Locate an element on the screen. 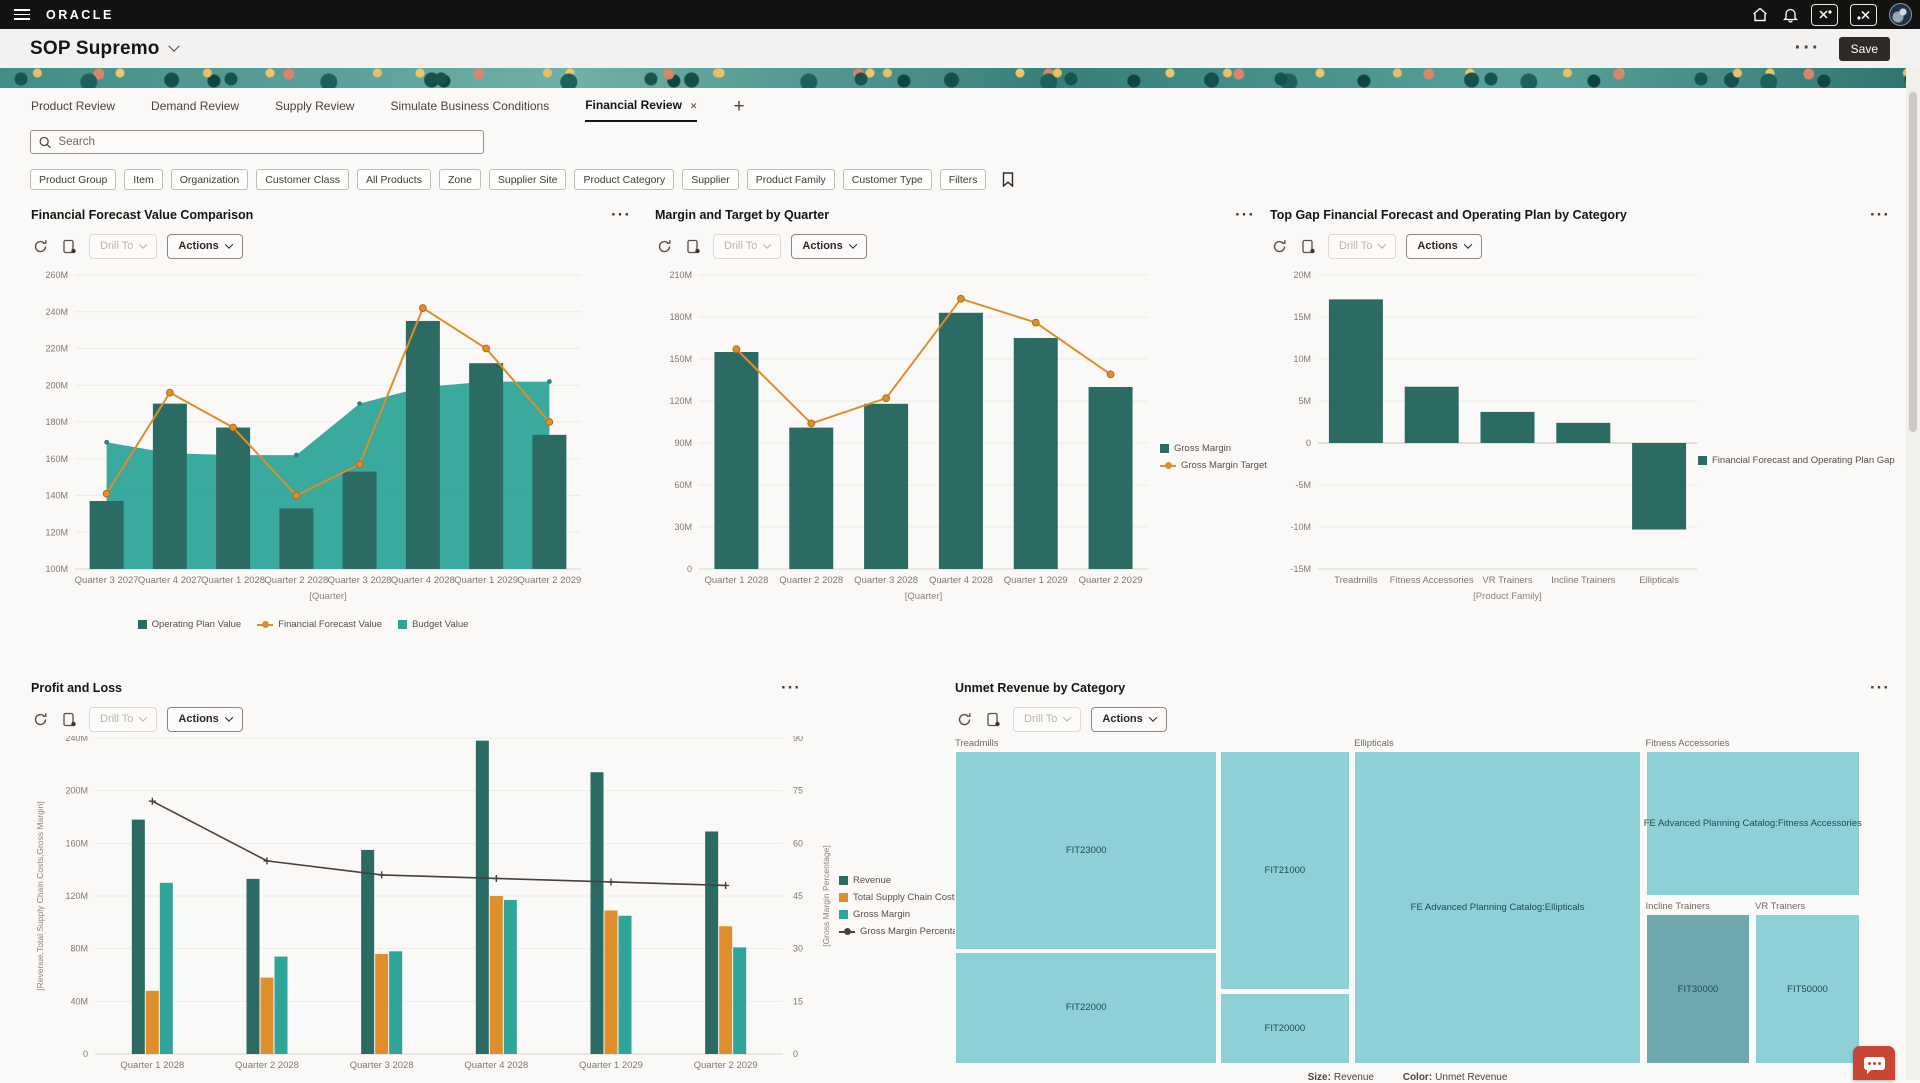 This screenshot has height=1083, width=1920. chip-customer-type: Customer Type is located at coordinates (887, 179).